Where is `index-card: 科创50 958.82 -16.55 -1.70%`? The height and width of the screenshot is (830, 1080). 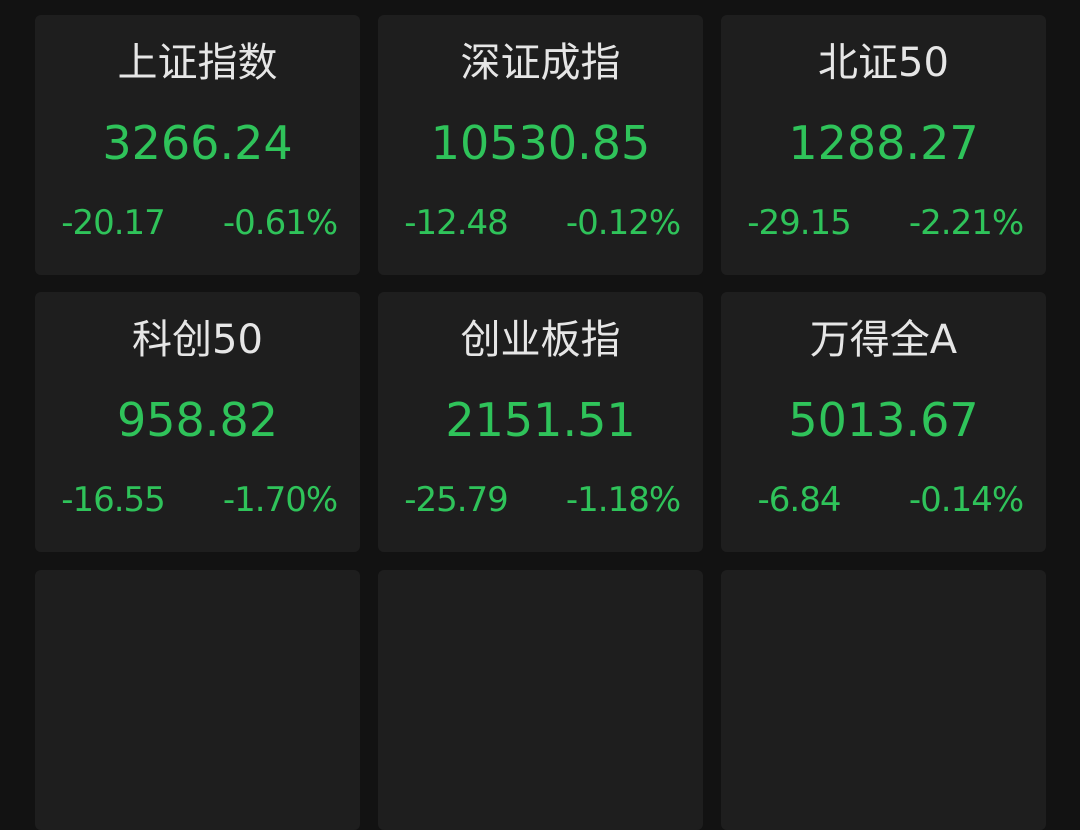
index-card: 科创50 958.82 -16.55 -1.70% is located at coordinates (197, 422).